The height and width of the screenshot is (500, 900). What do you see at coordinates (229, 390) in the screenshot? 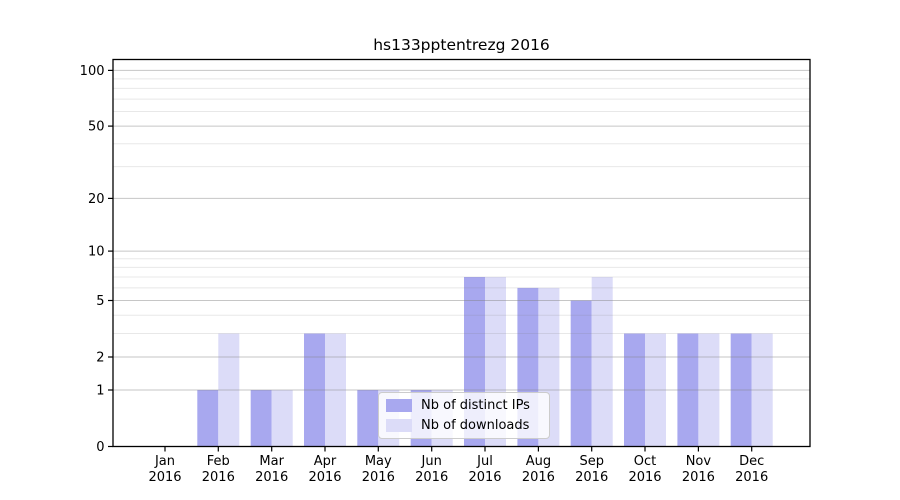
I see `bar-nb-of-downloads-feb-2016` at bounding box center [229, 390].